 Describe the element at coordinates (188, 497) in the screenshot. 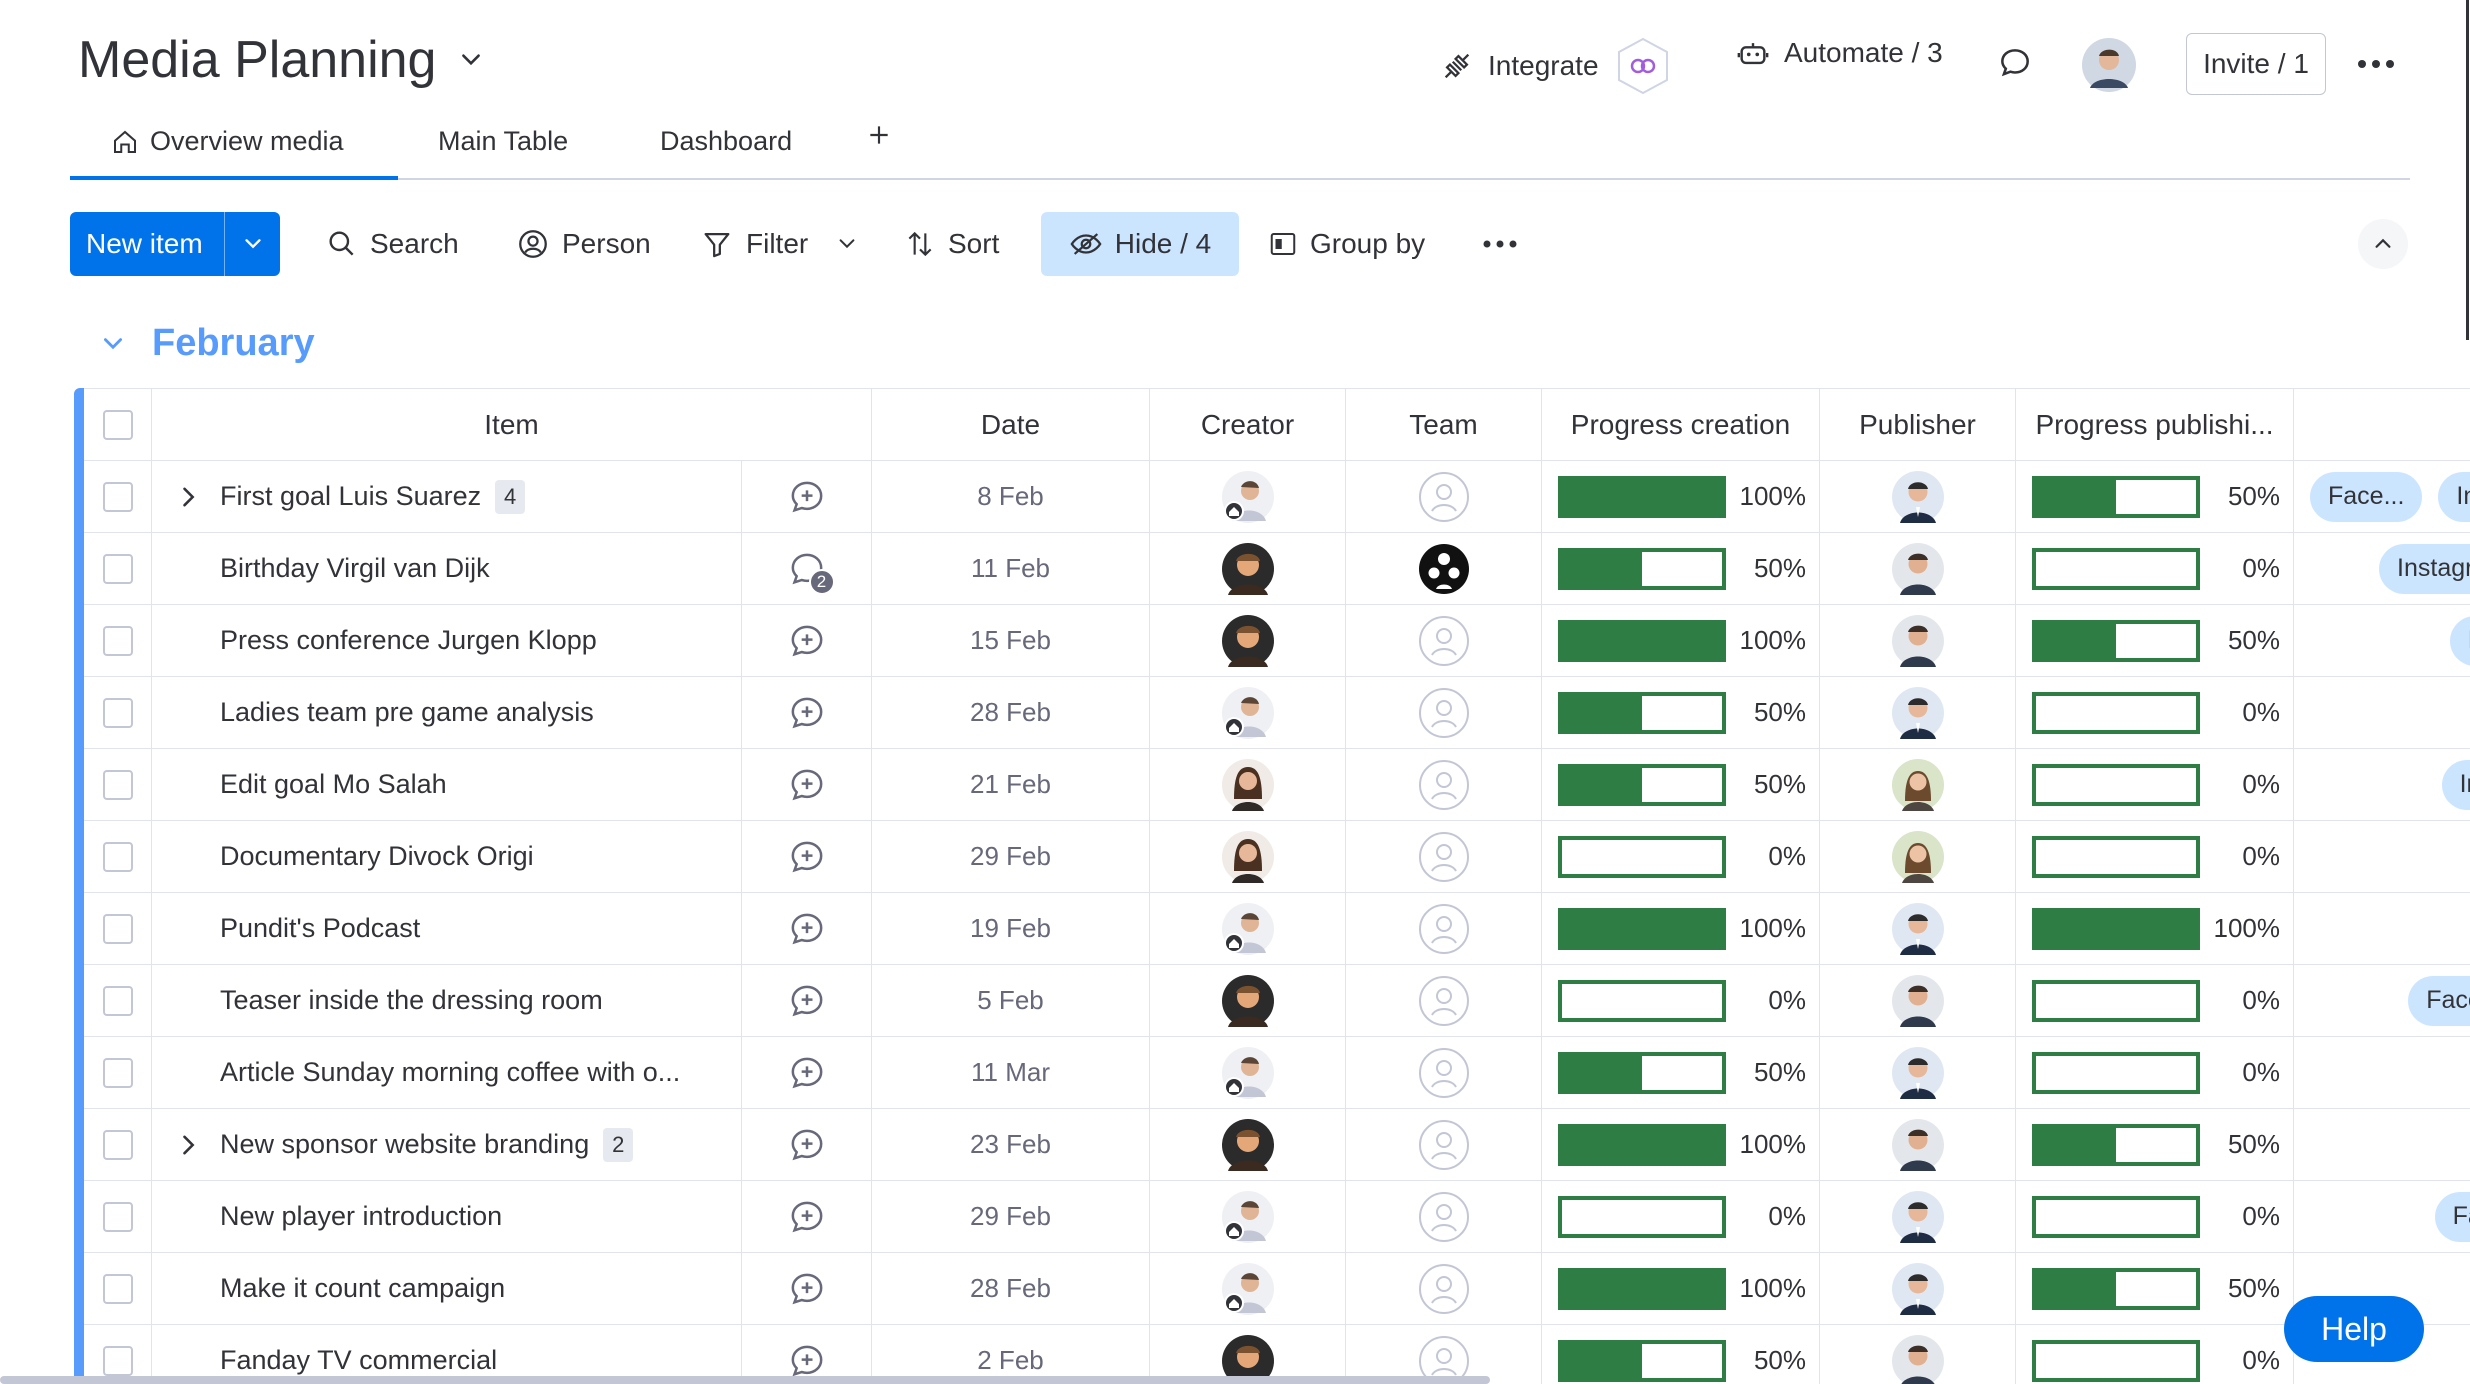

I see `expand-subitems-icon` at that location.